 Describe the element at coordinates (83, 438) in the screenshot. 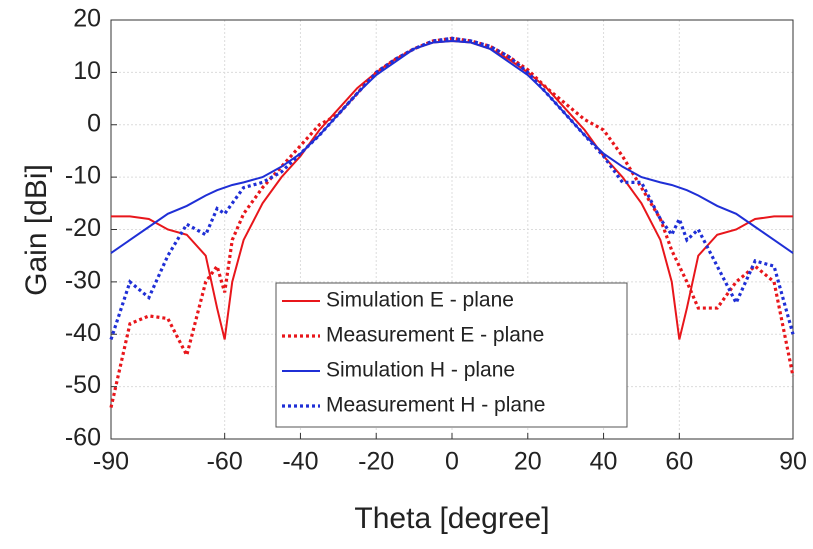

I see `y-tick-label: -60` at that location.